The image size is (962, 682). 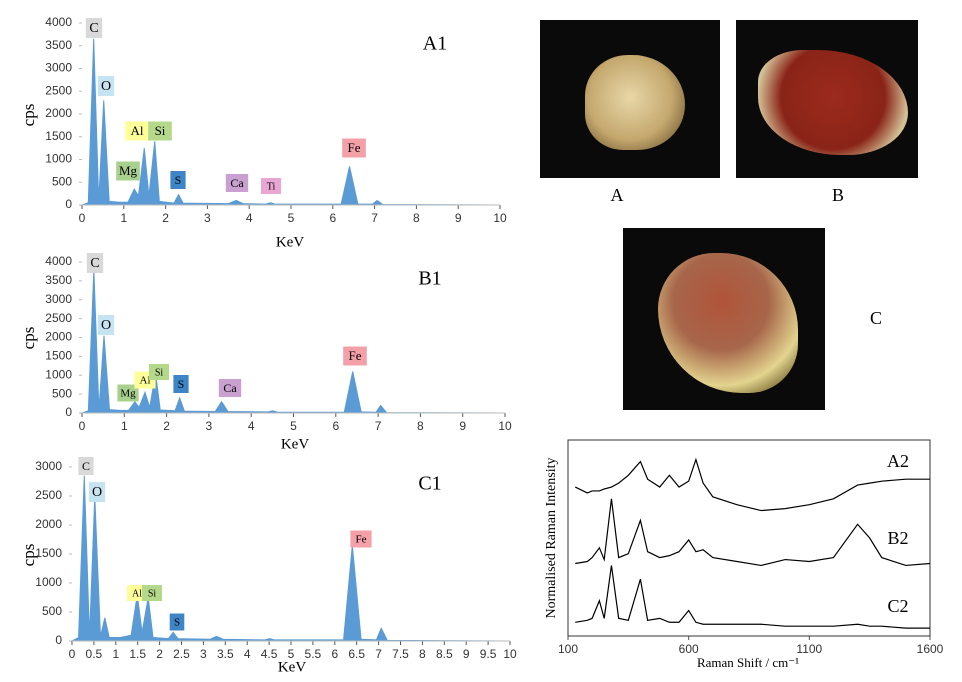 I want to click on x-tick-label: 8, so click(x=416, y=218).